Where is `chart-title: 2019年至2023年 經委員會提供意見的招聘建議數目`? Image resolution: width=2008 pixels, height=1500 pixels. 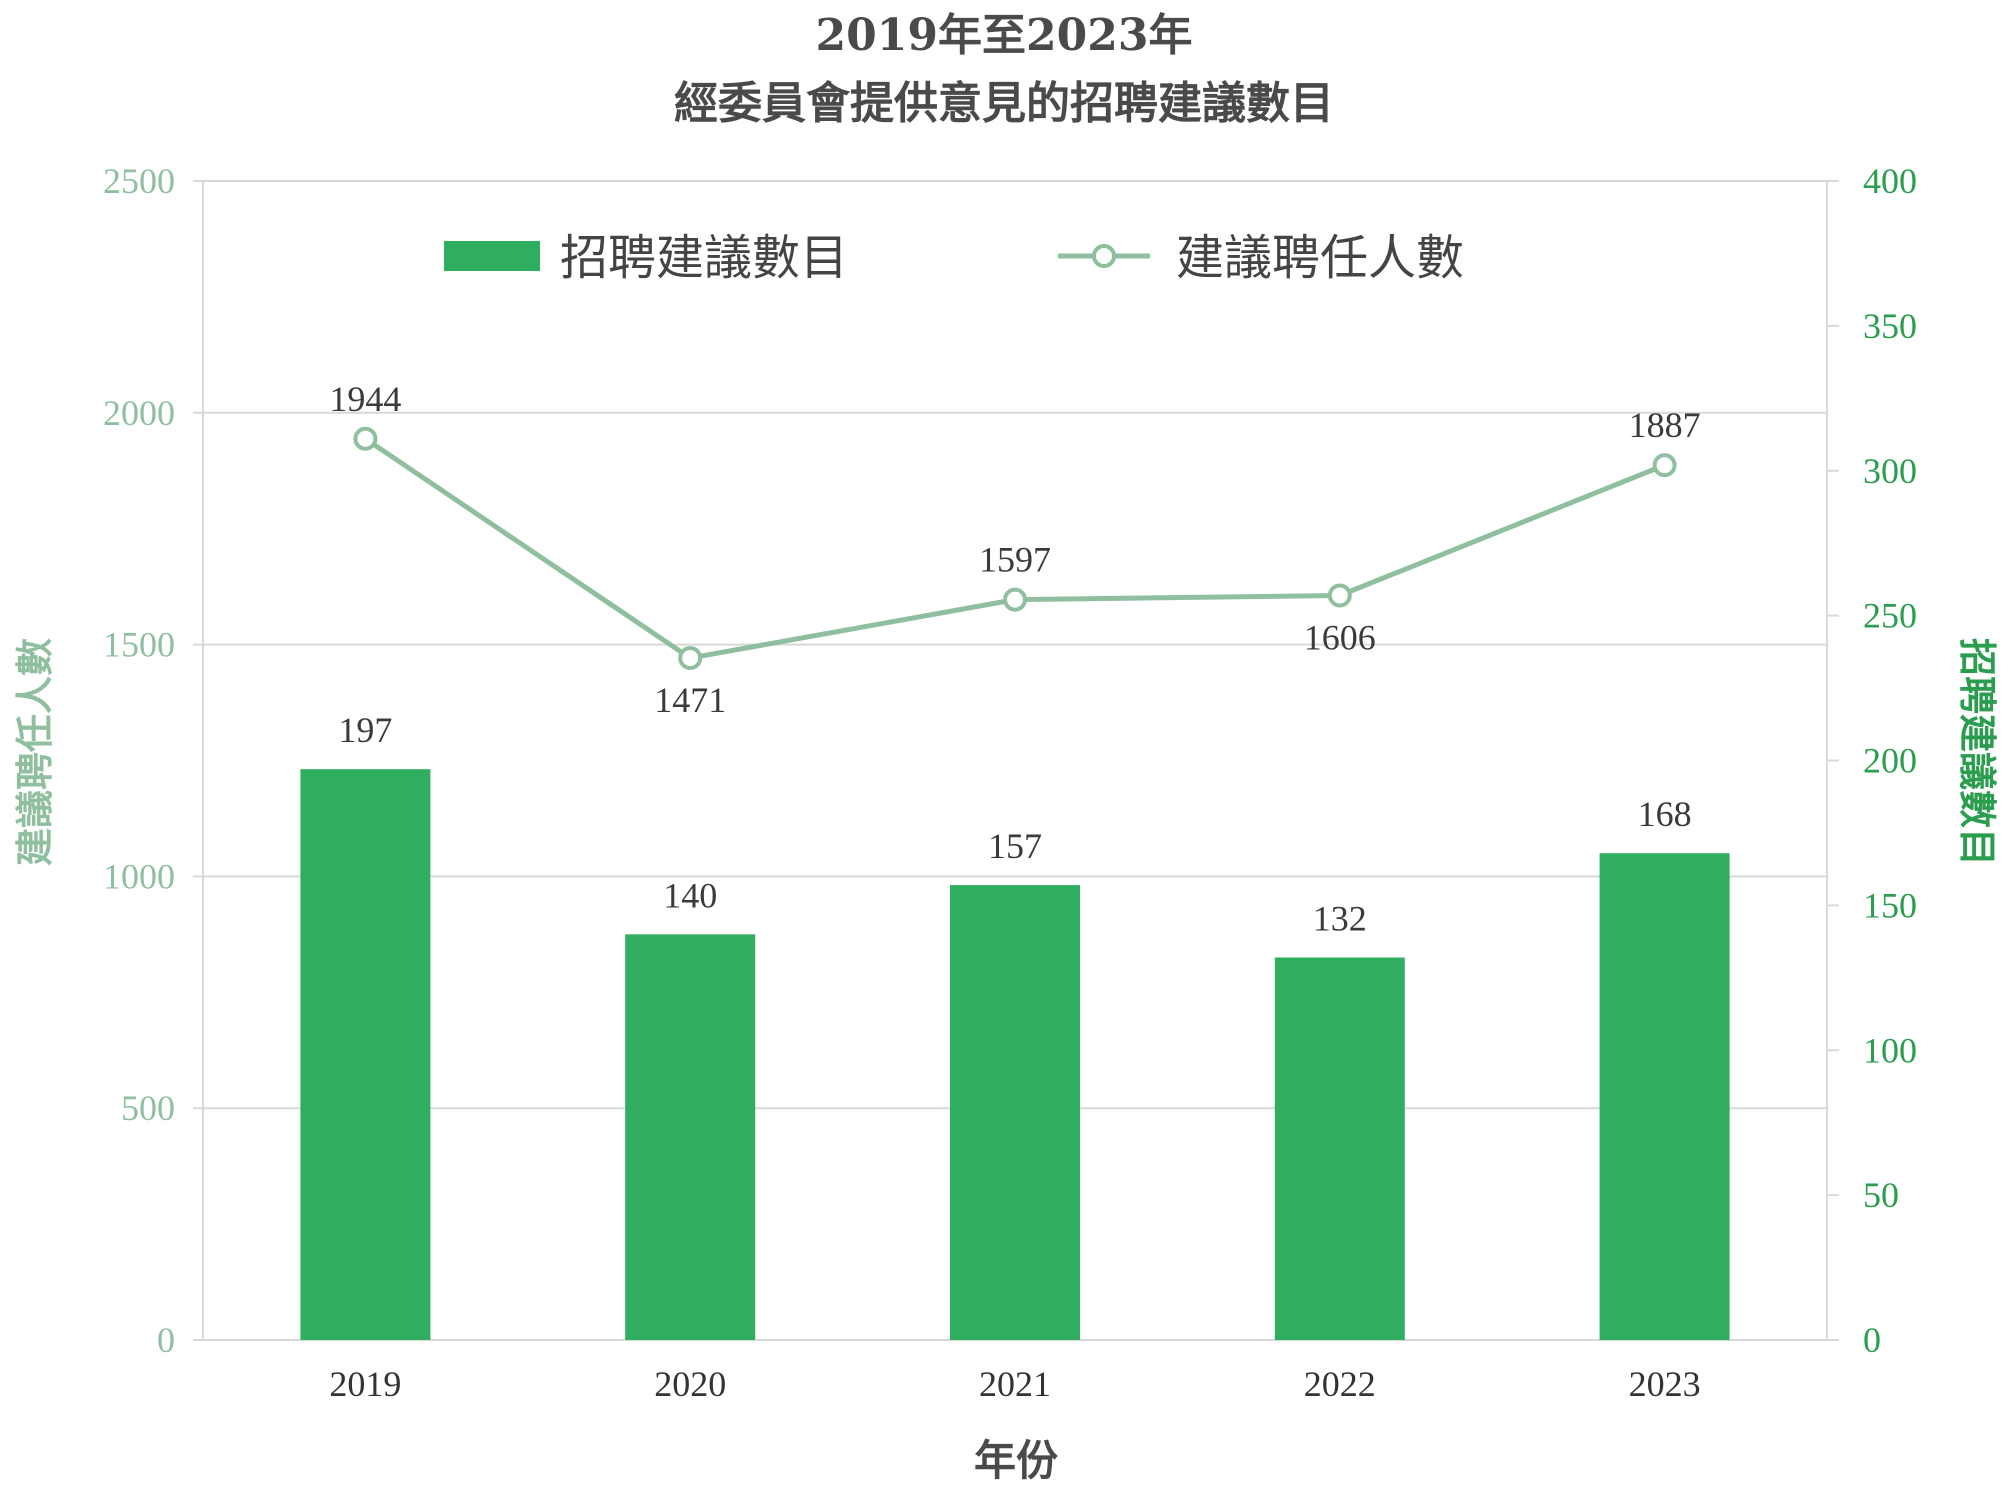 chart-title: 2019年至2023年 經委員會提供意見的招聘建議數目 is located at coordinates (1004, 69).